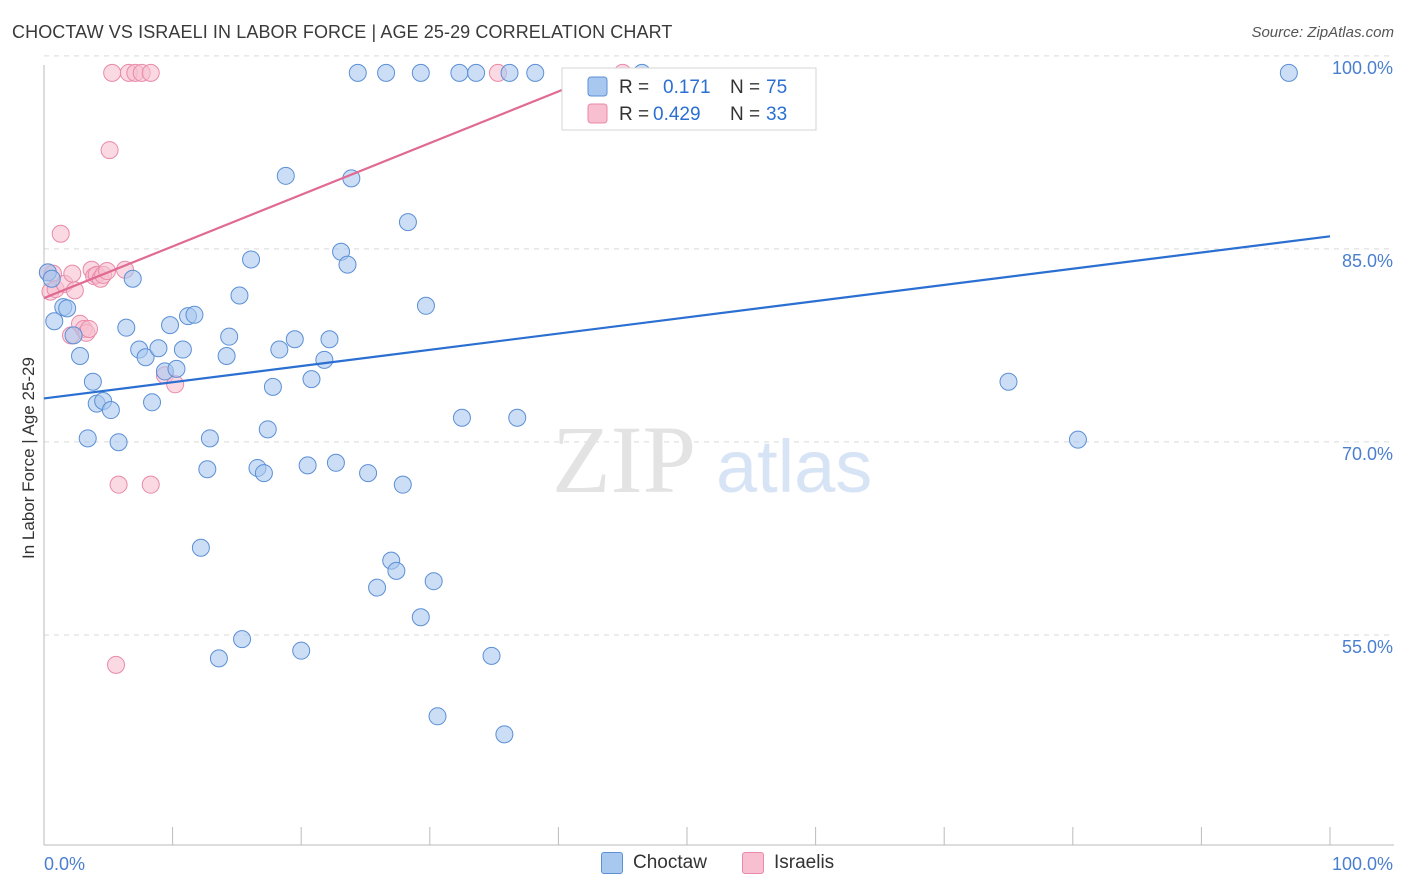 The image size is (1406, 892). Describe the element at coordinates (634, 87) in the screenshot. I see `legend-r-label-1: R =` at that location.